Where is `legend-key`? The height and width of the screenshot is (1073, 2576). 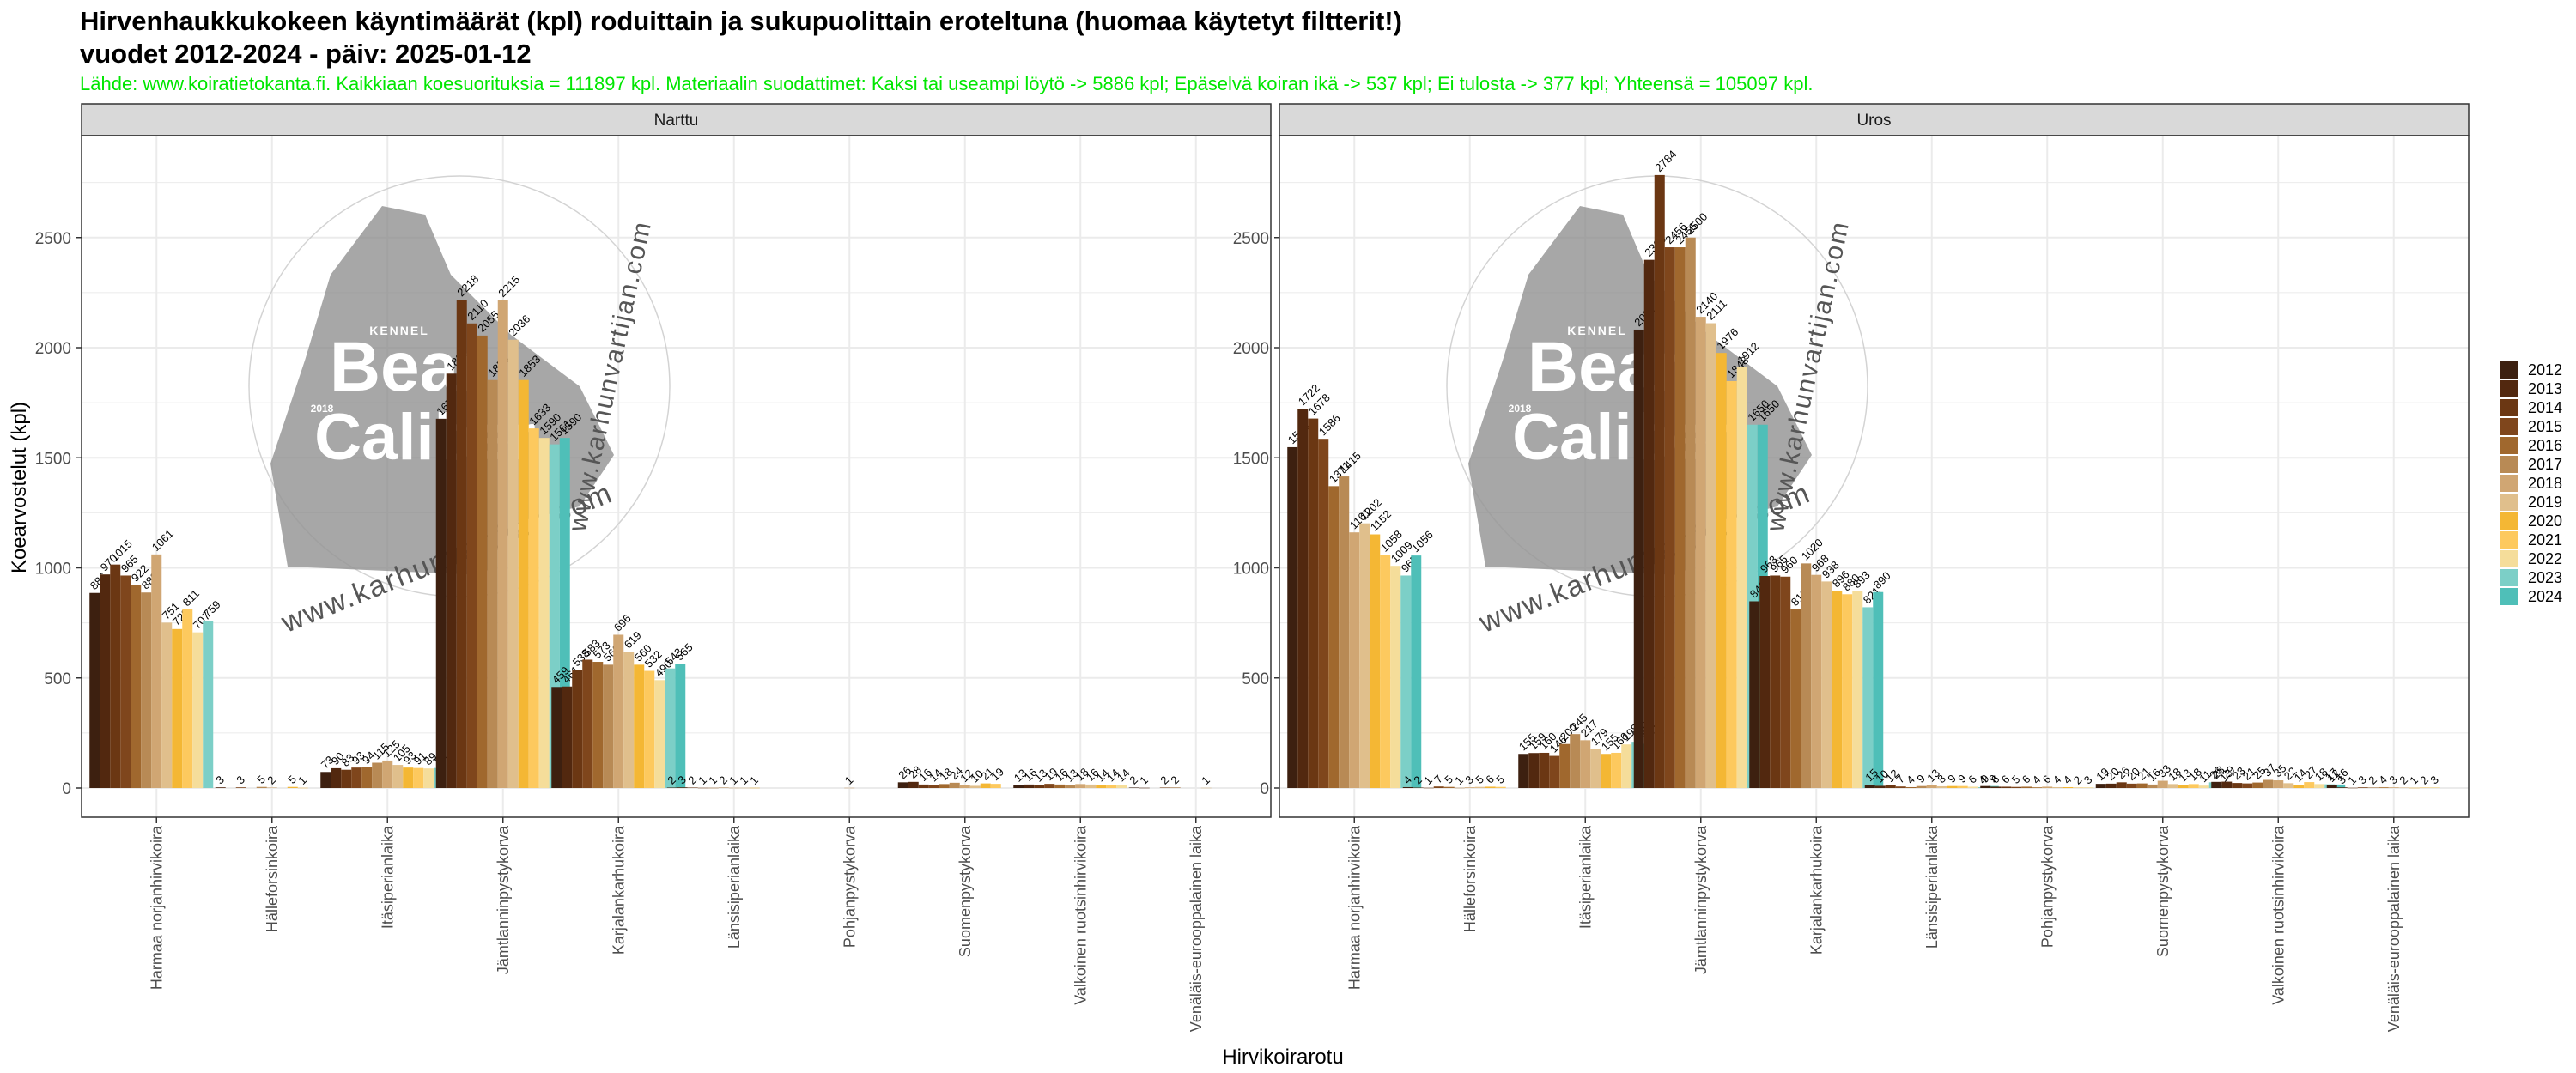
legend-key is located at coordinates (2509, 465).